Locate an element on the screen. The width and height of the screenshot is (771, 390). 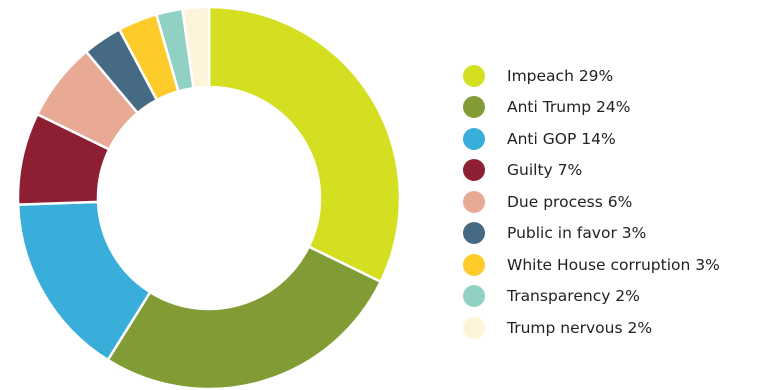
legend-label: Due process 6% is located at coordinates (570, 201).